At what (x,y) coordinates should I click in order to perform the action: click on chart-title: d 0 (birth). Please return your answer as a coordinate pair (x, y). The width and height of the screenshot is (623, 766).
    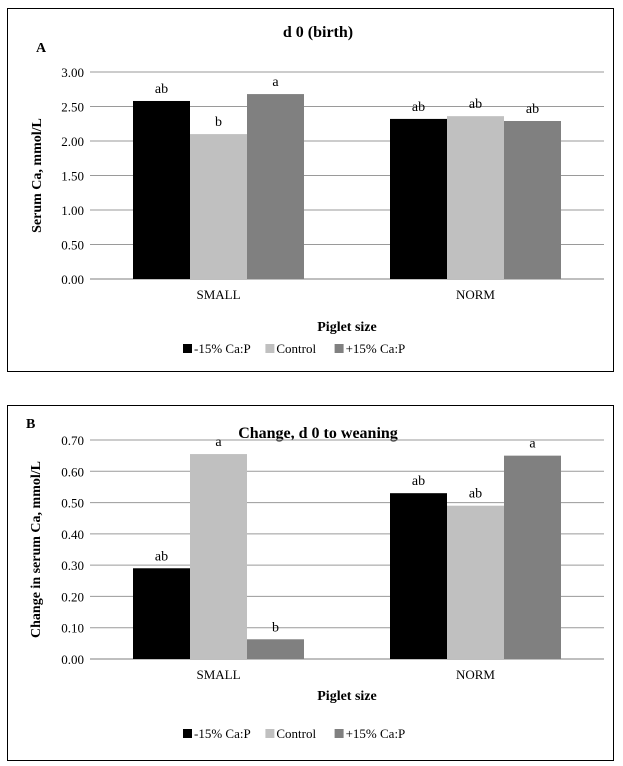
    Looking at the image, I should click on (318, 32).